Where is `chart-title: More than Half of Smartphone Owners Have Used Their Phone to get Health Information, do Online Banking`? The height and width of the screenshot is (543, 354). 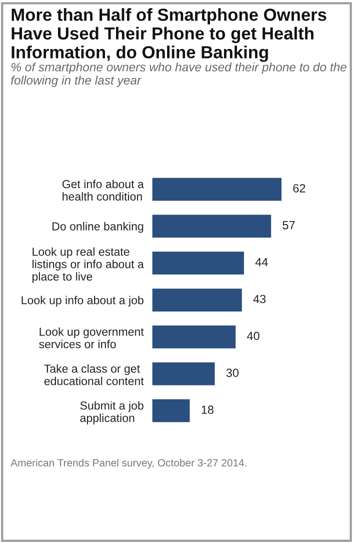
chart-title: More than Half of Smartphone Owners Have Used Their Phone to get Health Information, do Online Banking is located at coordinates (169, 35).